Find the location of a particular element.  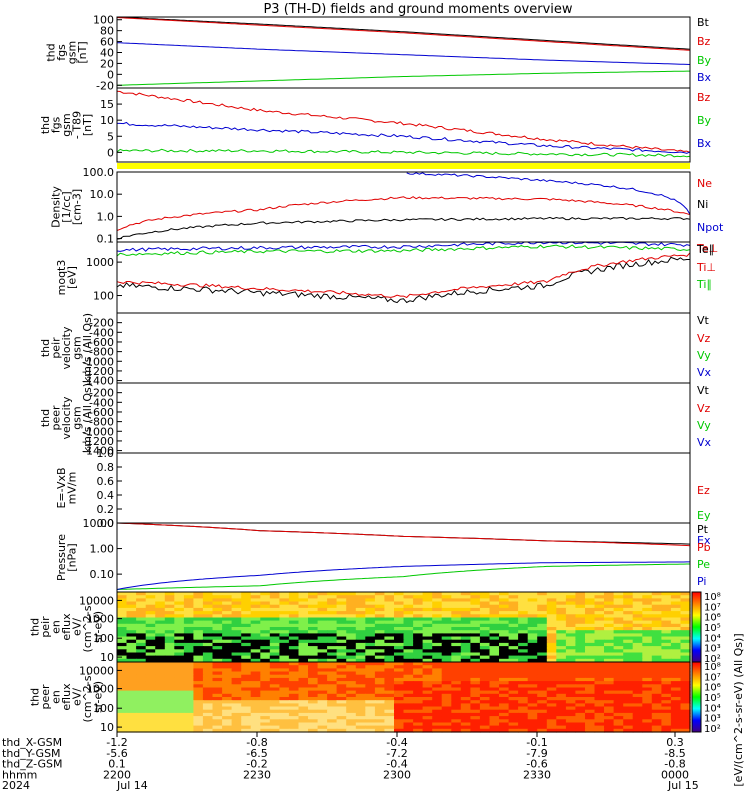

time-value: 2300 is located at coordinates (397, 774).